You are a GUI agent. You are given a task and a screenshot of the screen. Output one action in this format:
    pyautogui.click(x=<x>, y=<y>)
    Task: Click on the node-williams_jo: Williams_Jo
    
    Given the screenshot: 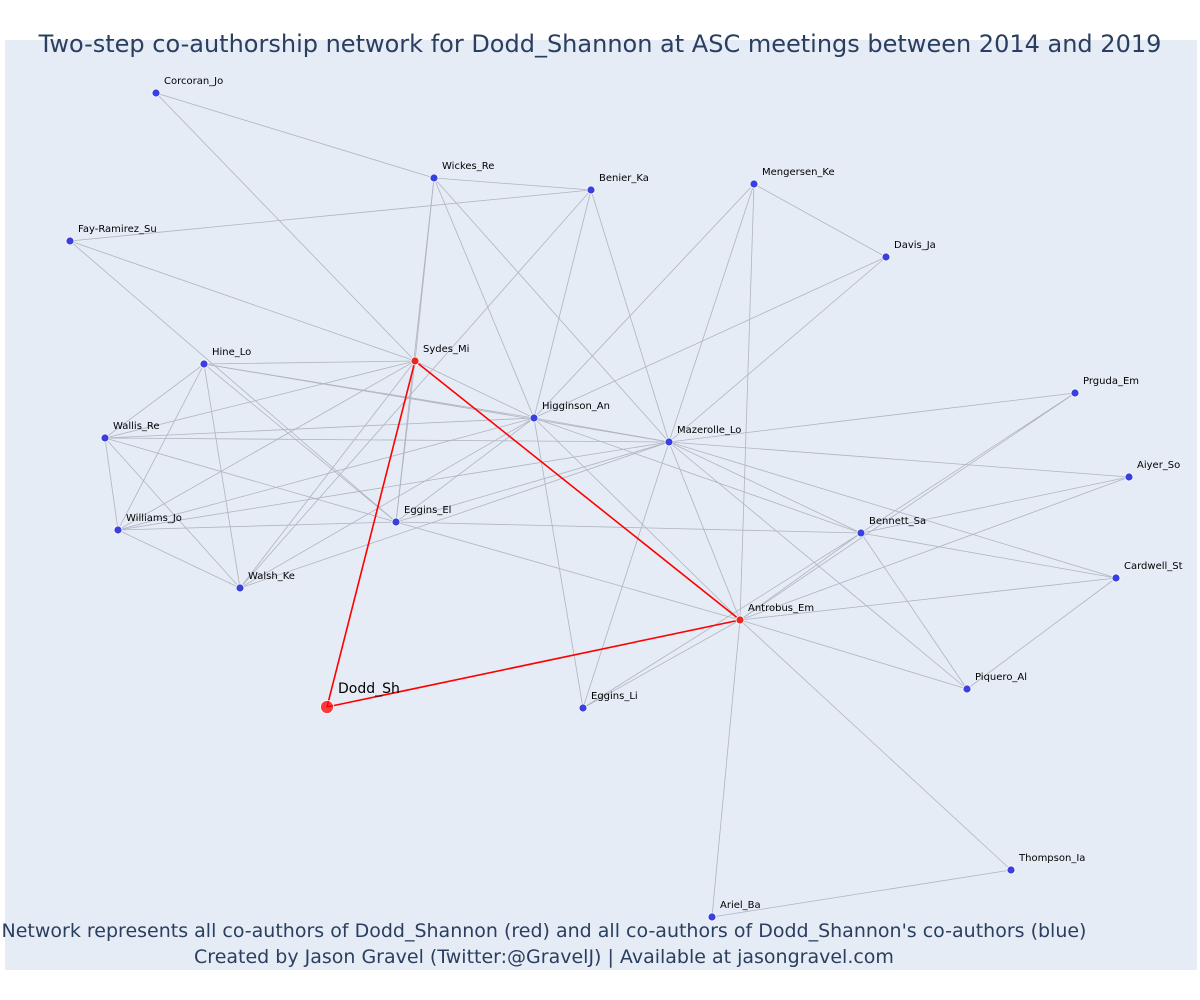 What is the action you would take?
    pyautogui.click(x=147, y=524)
    